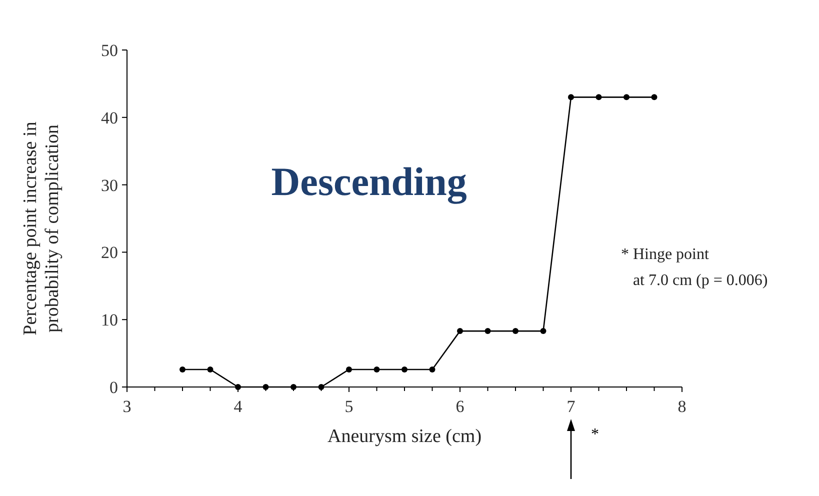 This screenshot has height=496, width=819. Describe the element at coordinates (41, 228) in the screenshot. I see `y-axis-title: Percentage point increase in probability of complication` at that location.